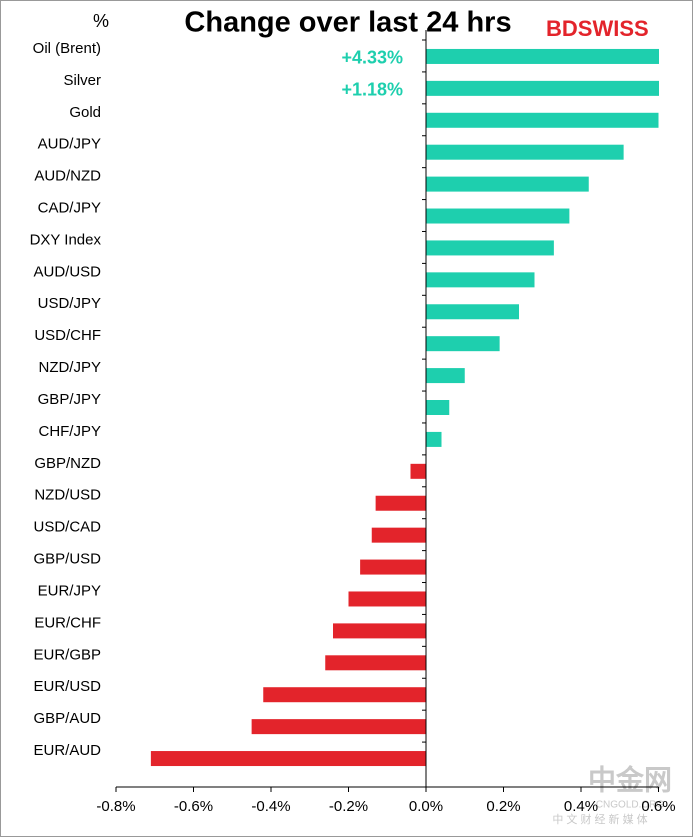 Image resolution: width=693 pixels, height=837 pixels. Describe the element at coordinates (69, 590) in the screenshot. I see `y-tick-label: EUR/JPY` at that location.